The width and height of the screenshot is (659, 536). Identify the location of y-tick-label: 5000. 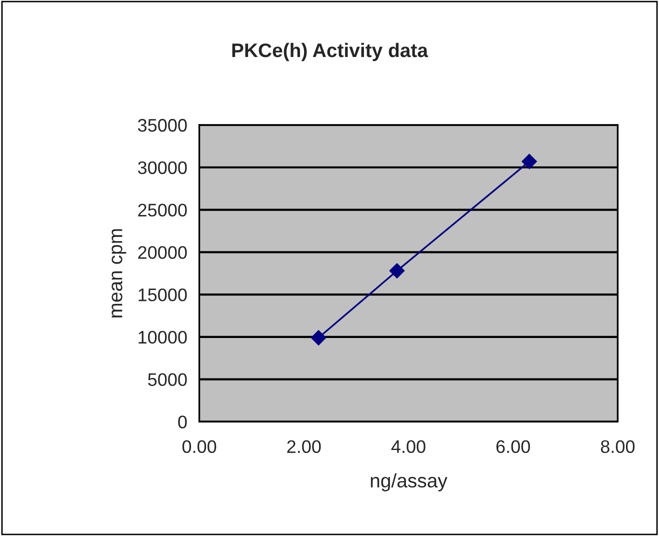
(167, 379).